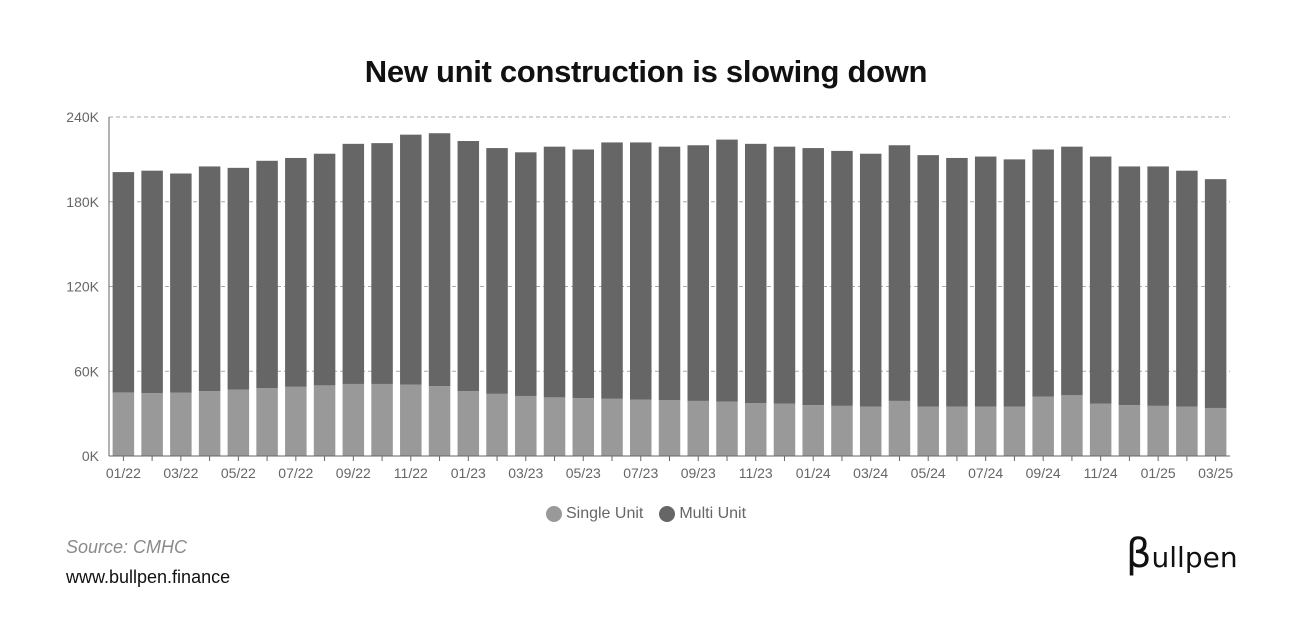 This screenshot has height=617, width=1292. Describe the element at coordinates (870, 473) in the screenshot. I see `x-tick-label: 03/24` at that location.